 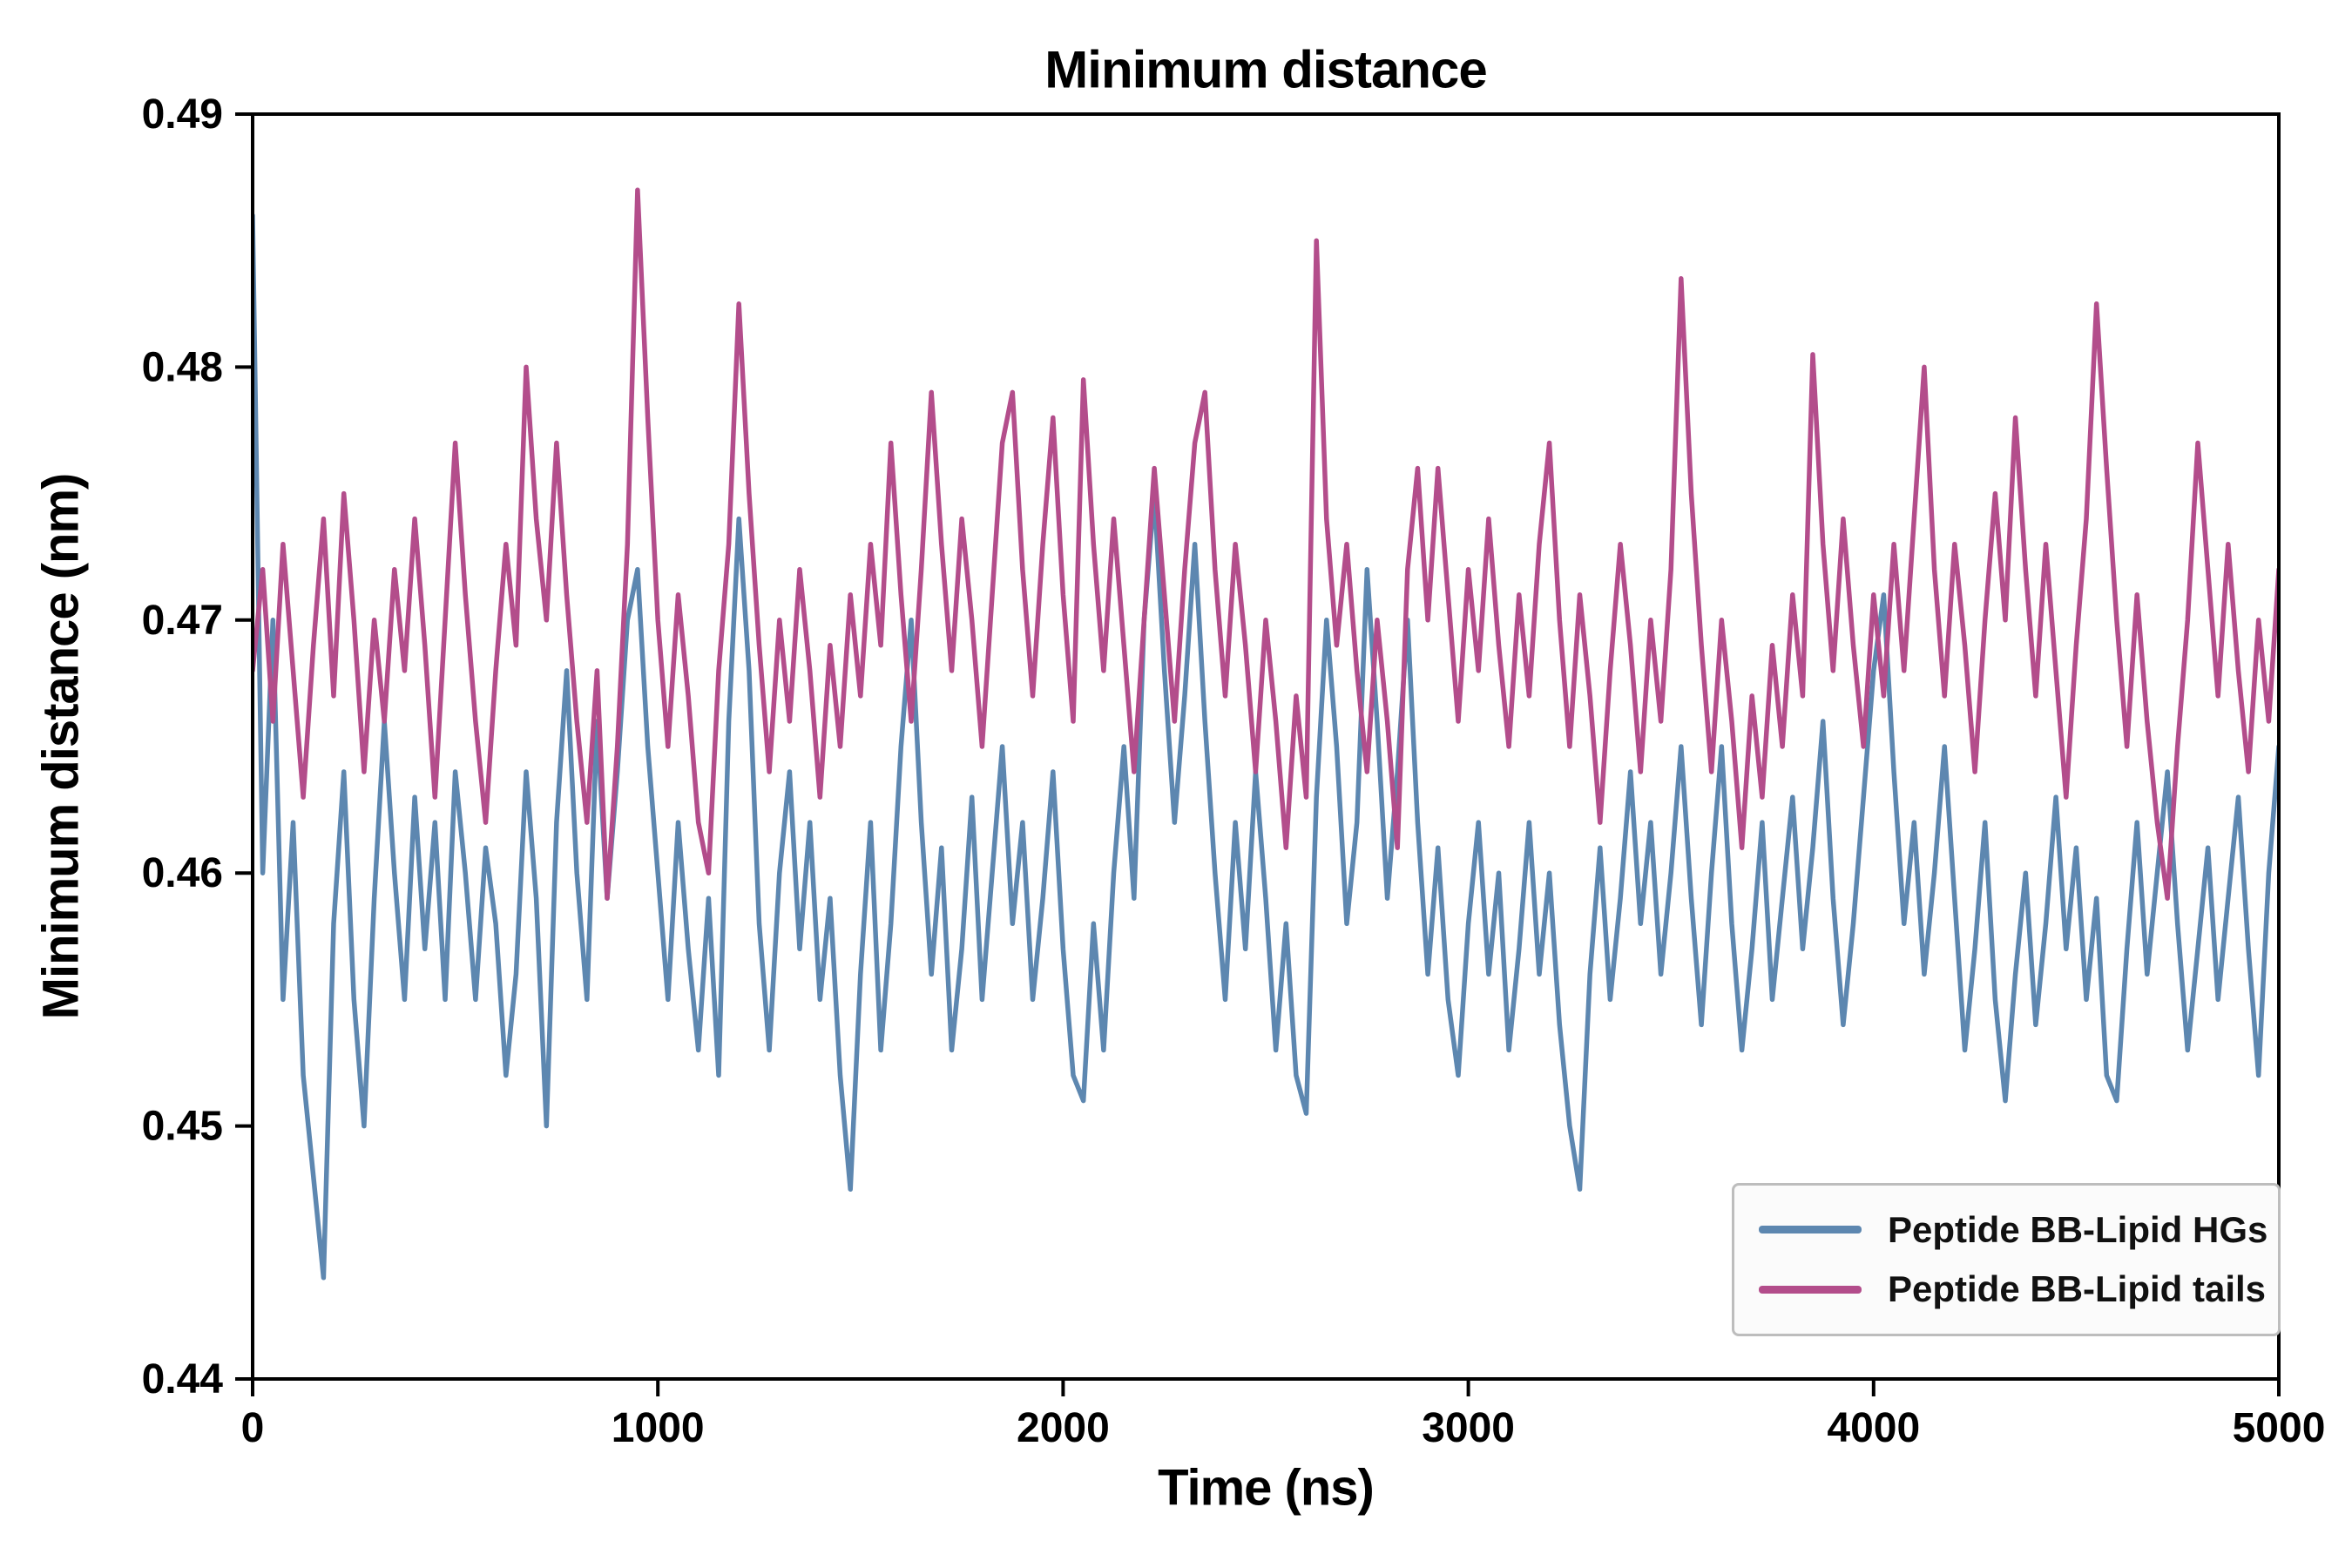 What do you see at coordinates (1874, 1428) in the screenshot?
I see `x-tick-label: 4000` at bounding box center [1874, 1428].